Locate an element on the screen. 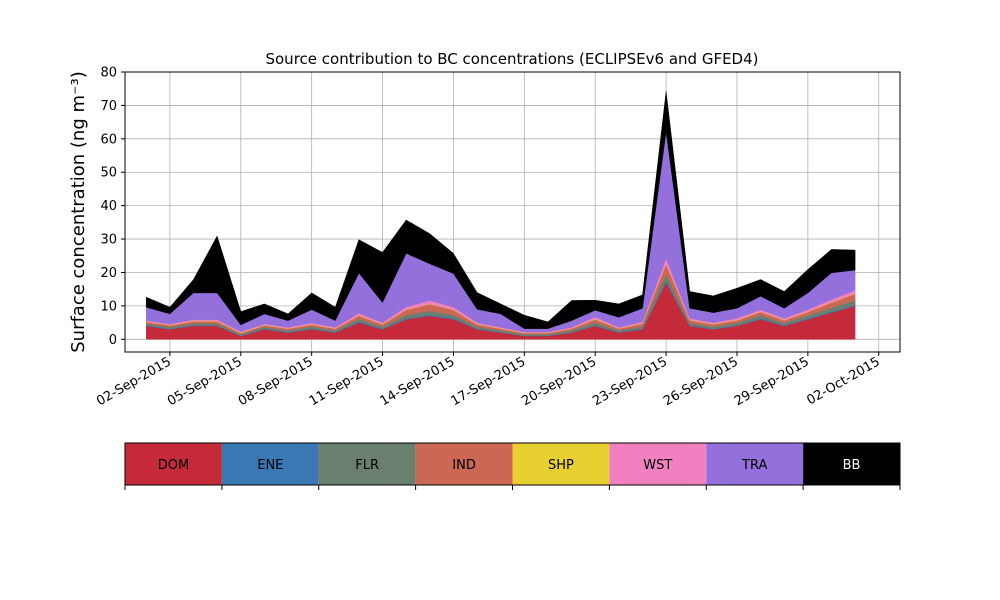 This screenshot has width=1000, height=600. y-axis-label: Surface concentration (ng m⁻³) is located at coordinates (78, 212).